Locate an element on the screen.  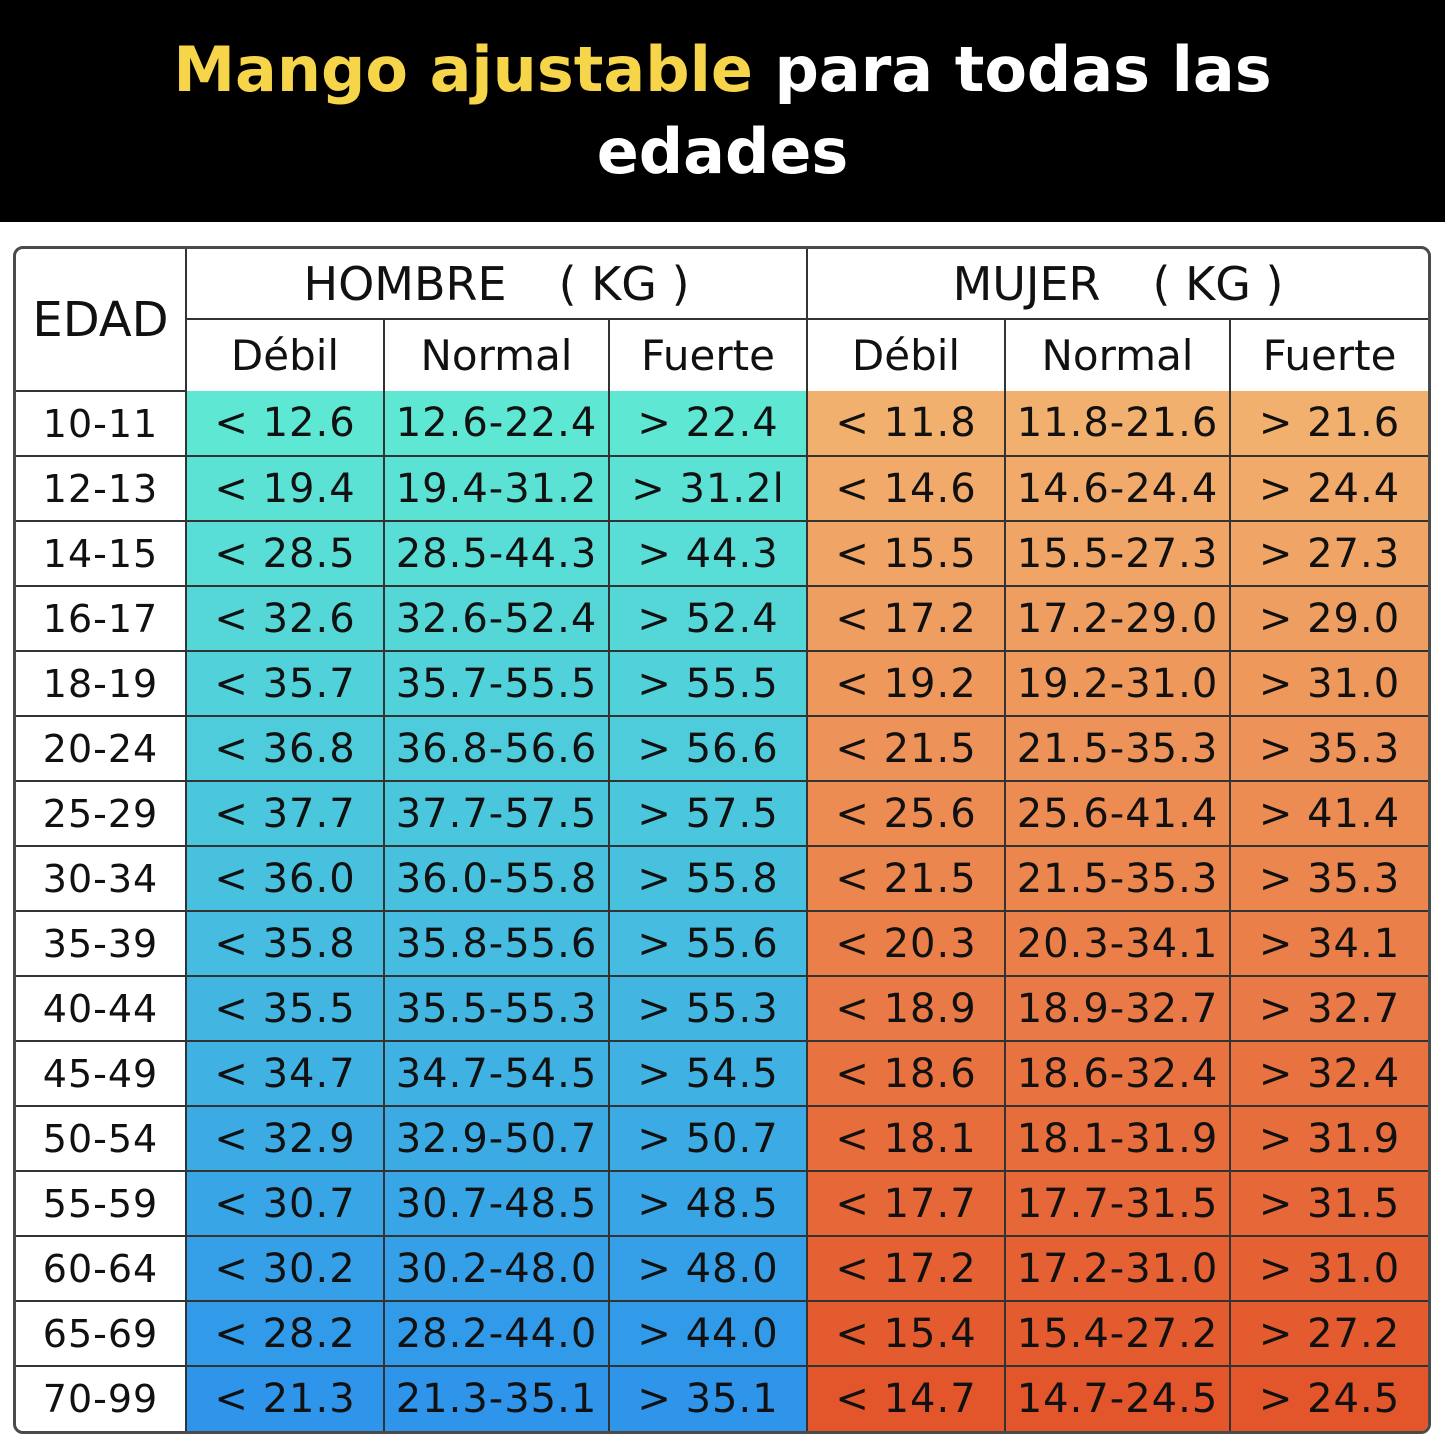
women-normal-cell: 15.4-27.2 is located at coordinates (1117, 1333).